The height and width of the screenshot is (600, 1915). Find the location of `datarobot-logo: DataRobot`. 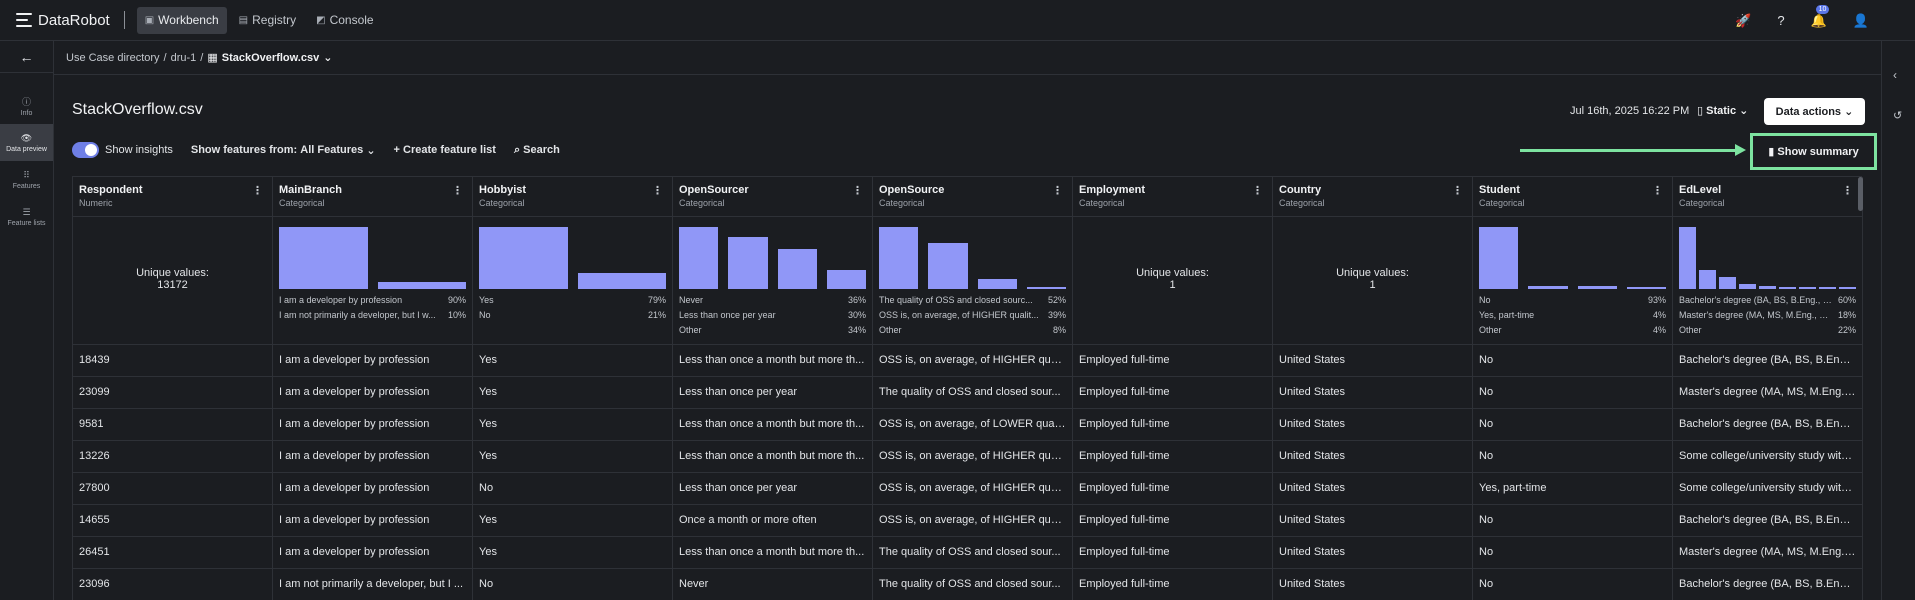

datarobot-logo: DataRobot is located at coordinates (63, 20).